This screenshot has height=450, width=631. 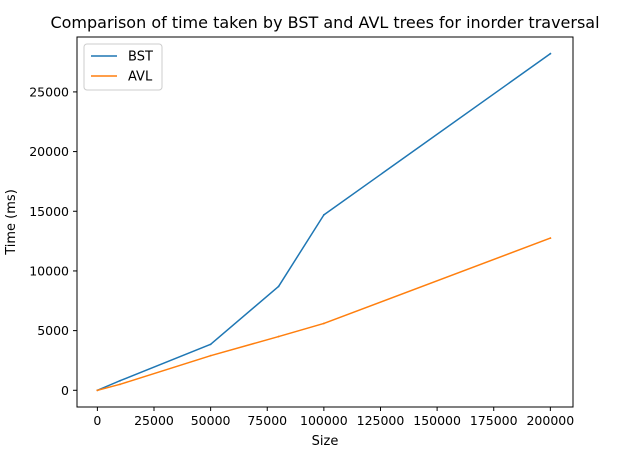 What do you see at coordinates (140, 77) in the screenshot?
I see `legend-label-avl: AVL` at bounding box center [140, 77].